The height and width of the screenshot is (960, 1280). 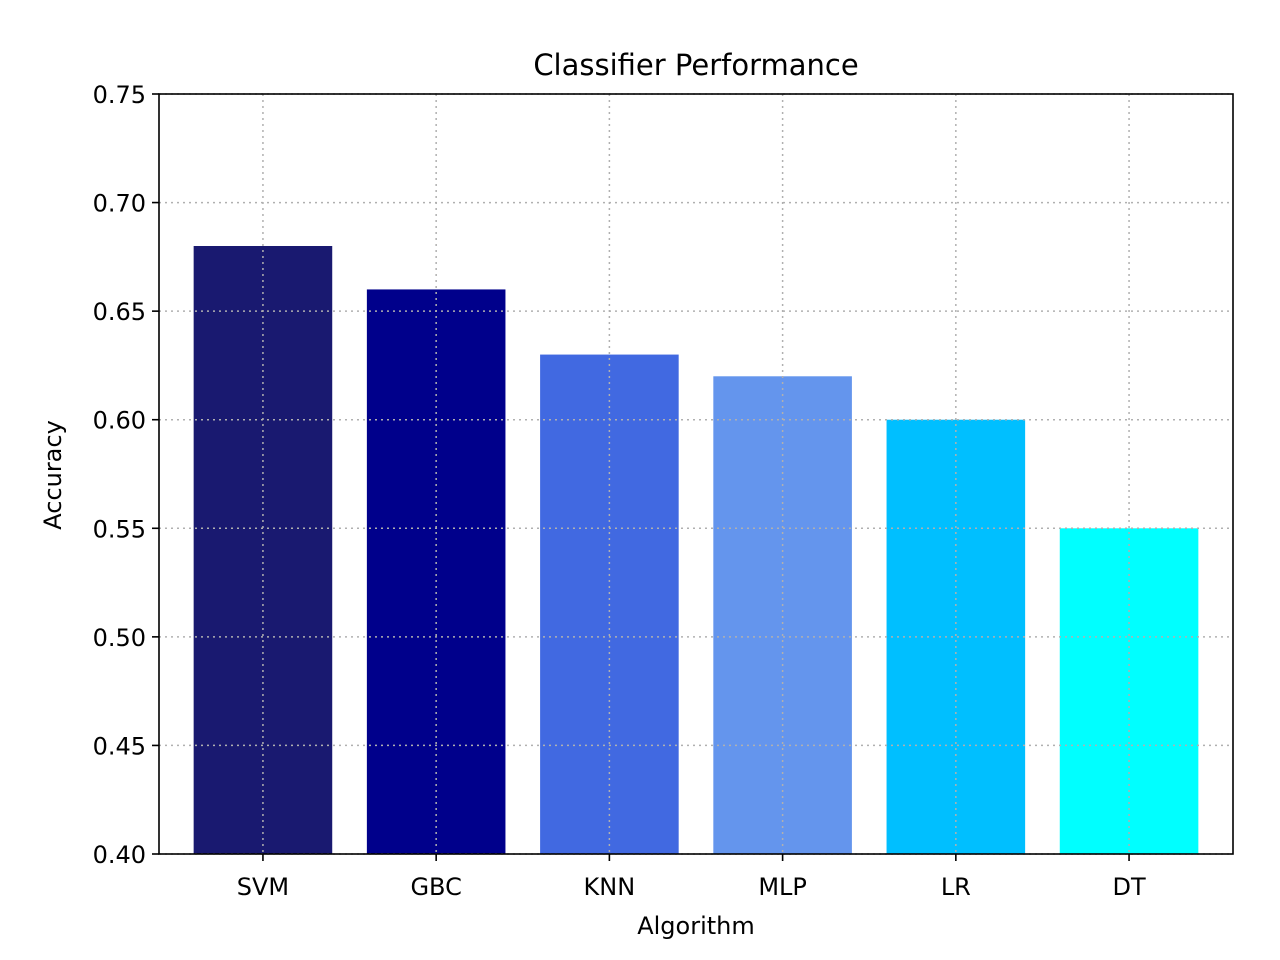 What do you see at coordinates (119, 312) in the screenshot?
I see `y-tick-label: 0.65` at bounding box center [119, 312].